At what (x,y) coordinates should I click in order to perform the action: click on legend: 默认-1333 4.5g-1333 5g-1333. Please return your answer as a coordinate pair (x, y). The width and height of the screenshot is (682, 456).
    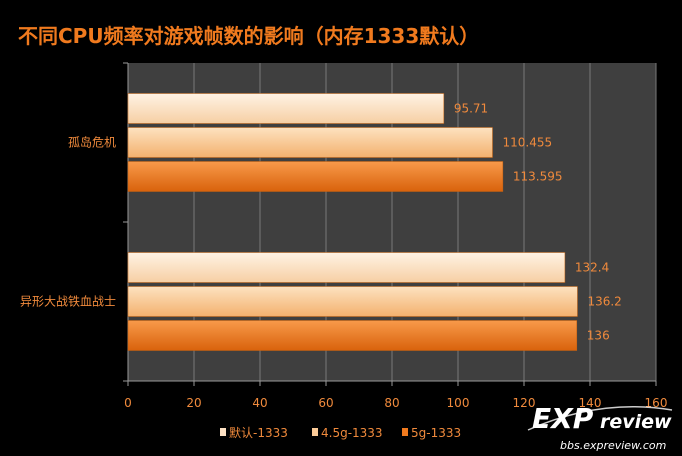
    Looking at the image, I should click on (340, 432).